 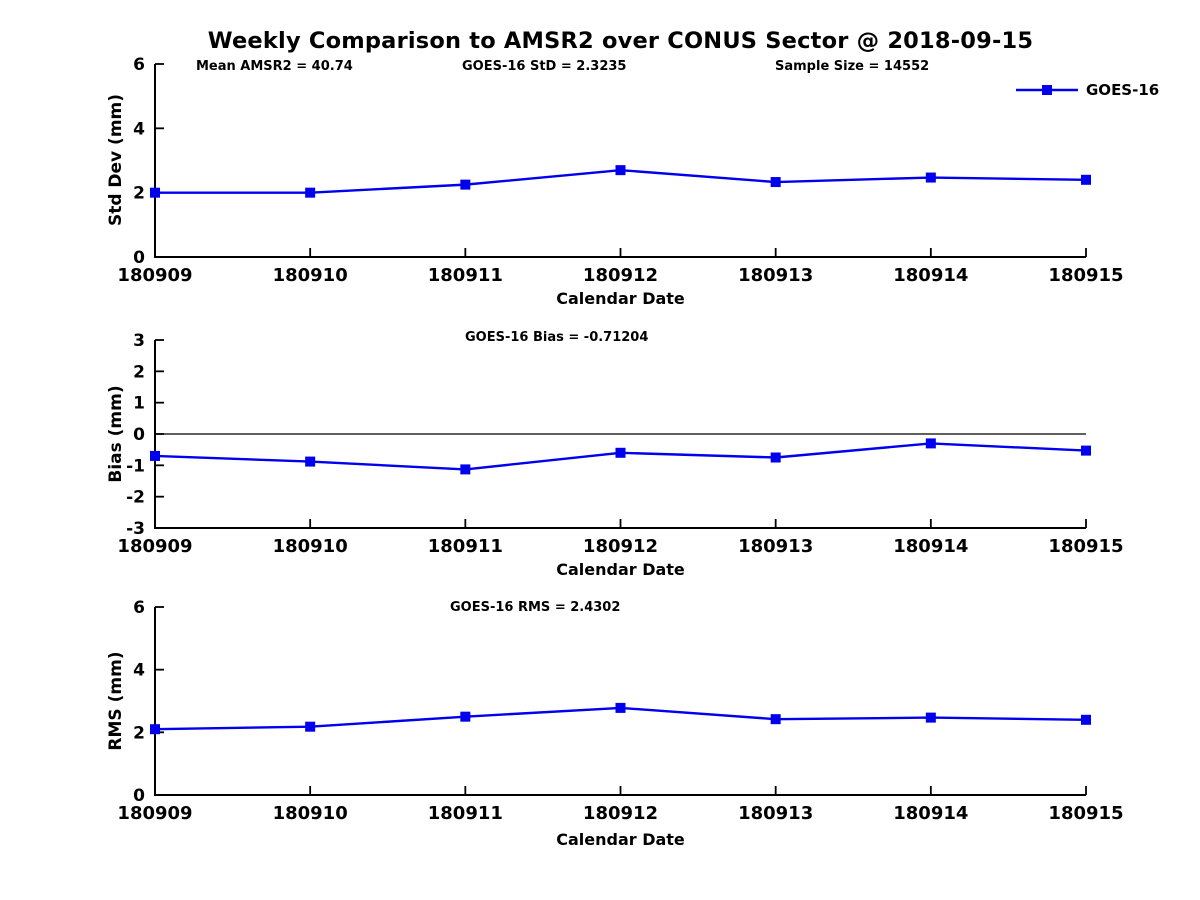 What do you see at coordinates (139, 671) in the screenshot?
I see `rms-y-tick-label: 4` at bounding box center [139, 671].